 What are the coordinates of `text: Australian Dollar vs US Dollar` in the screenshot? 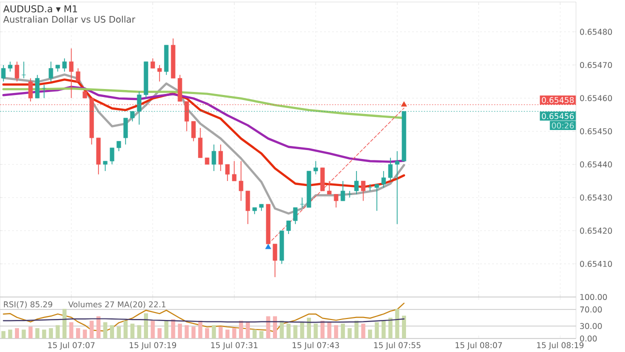 It's located at (69, 19).